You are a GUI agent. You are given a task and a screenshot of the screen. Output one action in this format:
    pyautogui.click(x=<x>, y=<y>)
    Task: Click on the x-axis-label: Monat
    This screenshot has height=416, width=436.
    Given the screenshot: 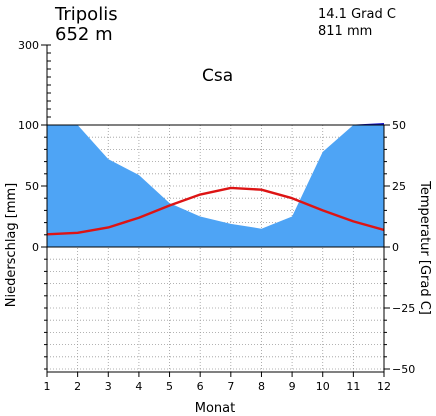 What is the action you would take?
    pyautogui.click(x=215, y=408)
    